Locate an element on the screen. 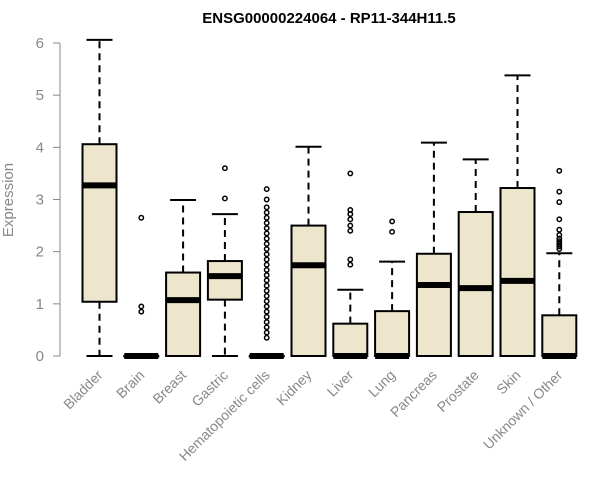  y-tick-label: 1 is located at coordinates (40, 304).